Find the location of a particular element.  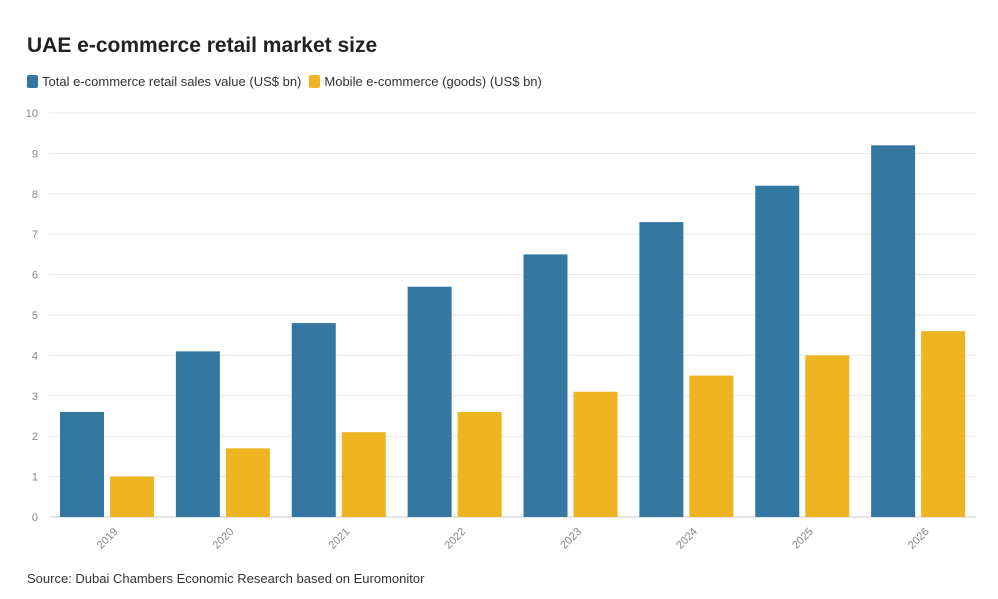

x-tick-label-2023: 2023 is located at coordinates (571, 539).